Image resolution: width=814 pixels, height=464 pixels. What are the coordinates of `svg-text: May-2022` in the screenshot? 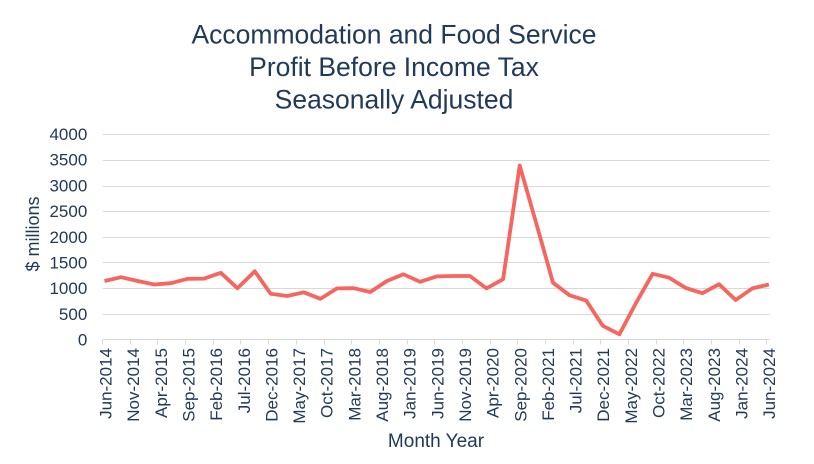 It's located at (631, 386).